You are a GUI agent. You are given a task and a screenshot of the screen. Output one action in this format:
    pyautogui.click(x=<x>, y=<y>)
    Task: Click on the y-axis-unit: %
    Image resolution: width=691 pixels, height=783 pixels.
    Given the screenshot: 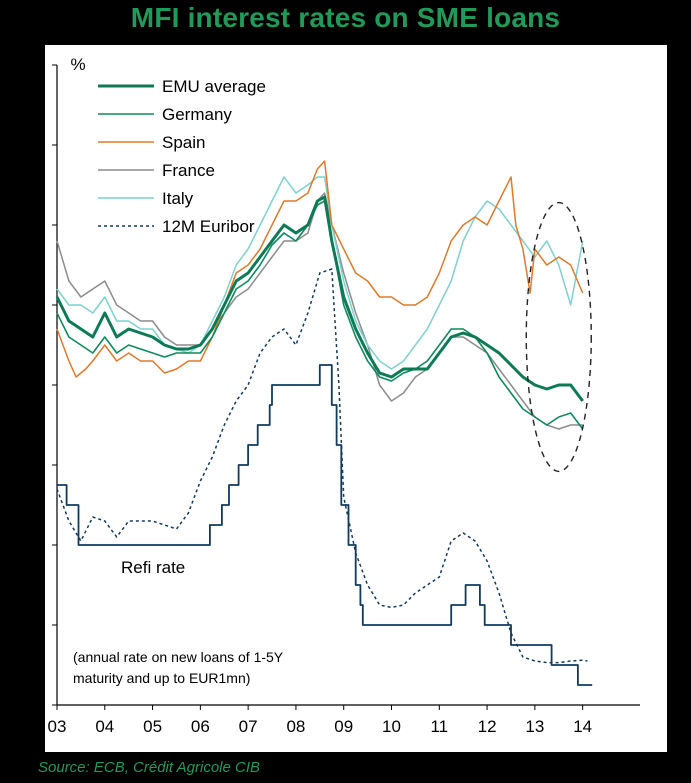 What is the action you would take?
    pyautogui.click(x=77, y=64)
    